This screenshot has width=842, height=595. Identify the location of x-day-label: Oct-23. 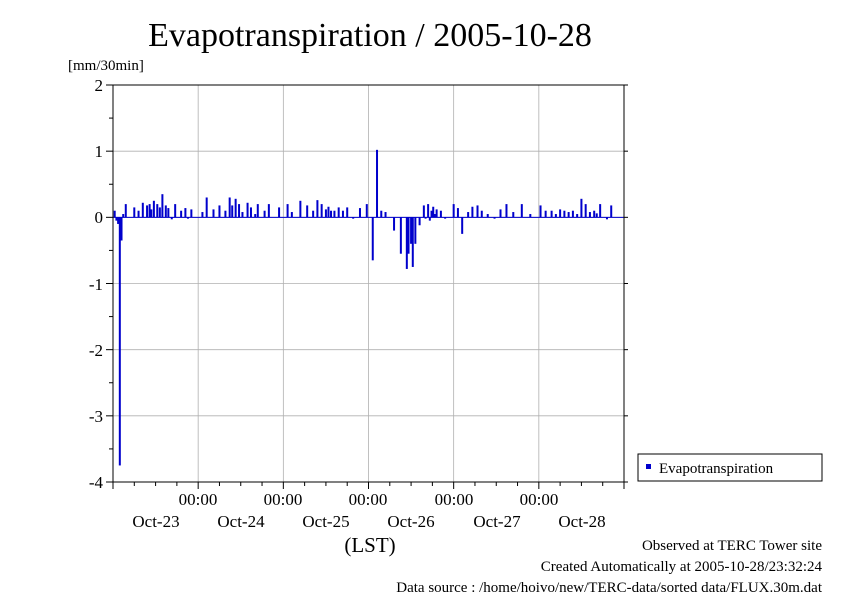
(155, 521).